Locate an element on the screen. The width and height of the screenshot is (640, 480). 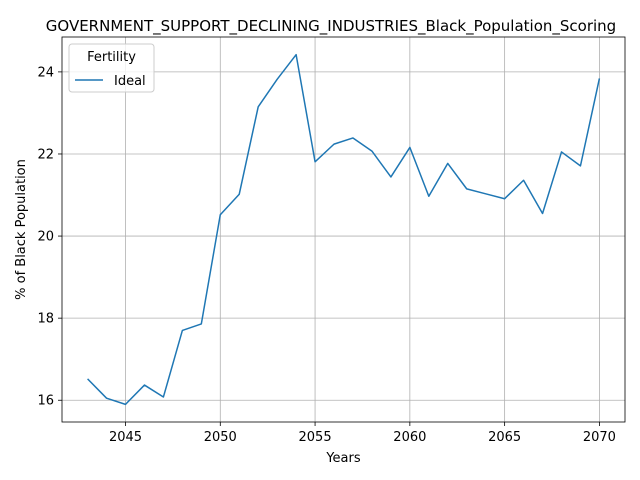
y-axis: 16 18 20 22 24 is located at coordinates (49, 237).